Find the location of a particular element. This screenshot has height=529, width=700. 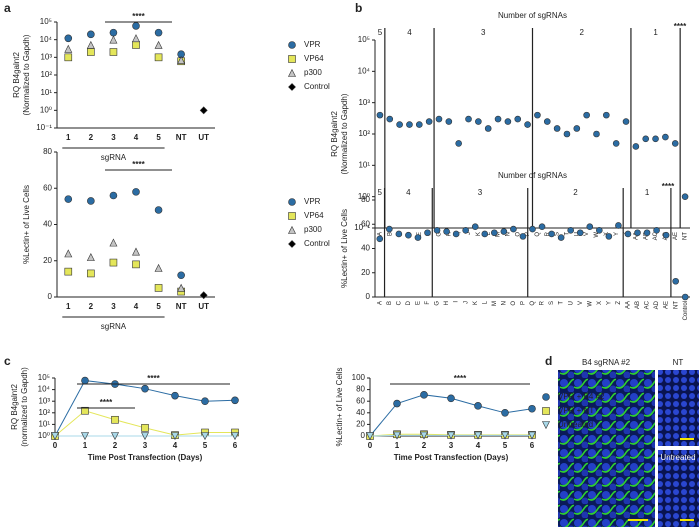

legend-label: VPR is located at coordinates (312, 201).